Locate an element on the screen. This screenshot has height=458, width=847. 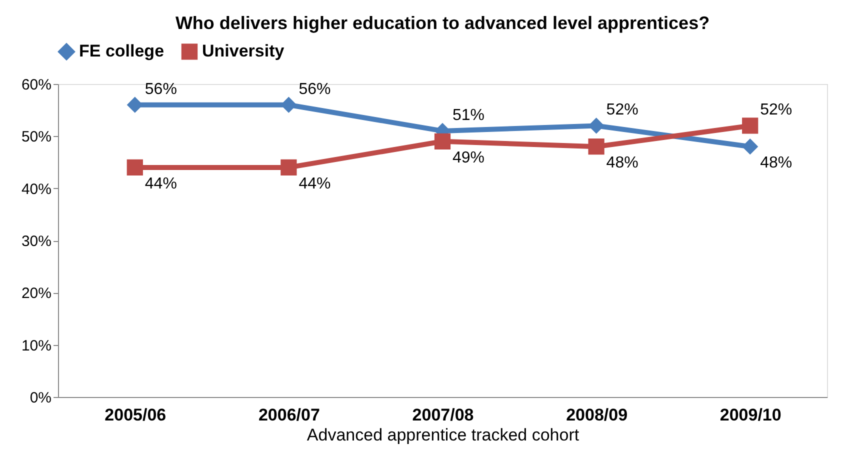
x-tick-label: 2007/08 is located at coordinates (443, 415).